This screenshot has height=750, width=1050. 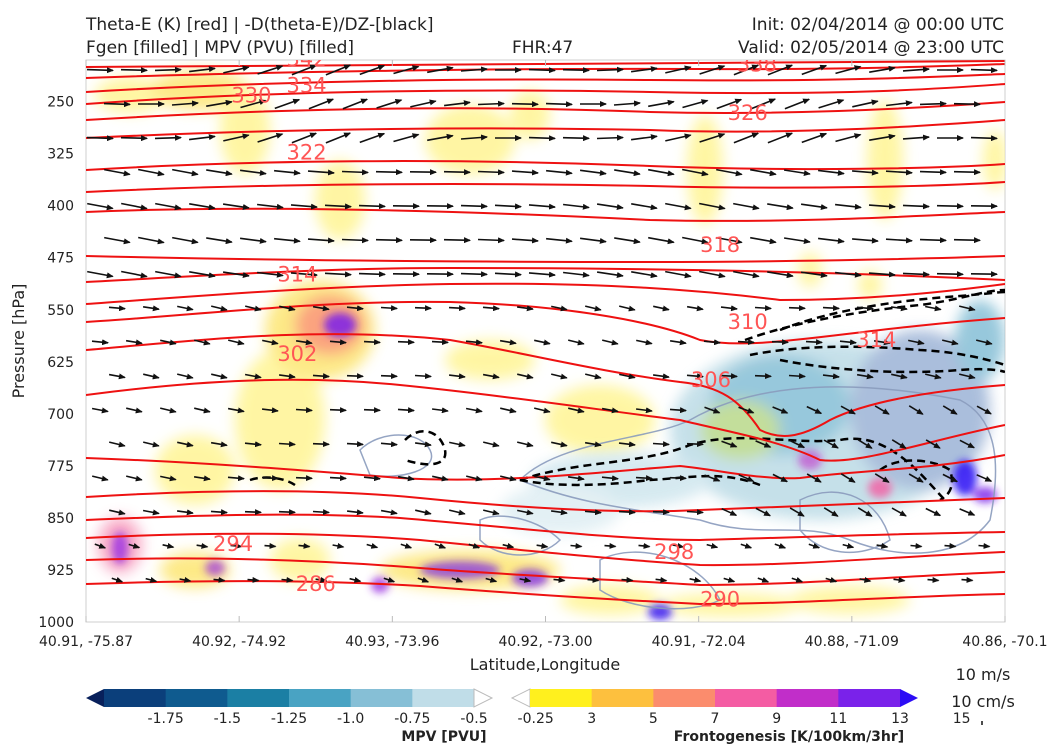 What do you see at coordinates (900, 719) in the screenshot?
I see `colorbar-tick-label: 13` at bounding box center [900, 719].